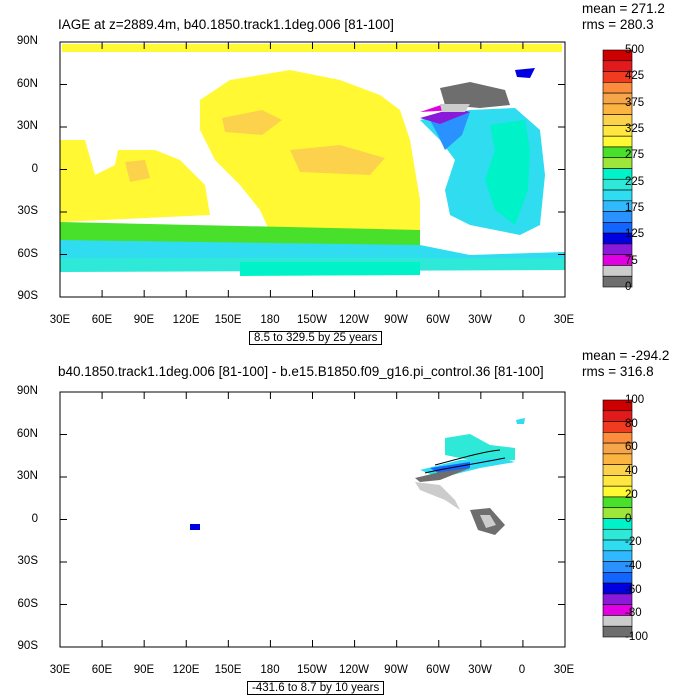  What do you see at coordinates (635, 208) in the screenshot?
I see `colorbar-tick-label: 175` at bounding box center [635, 208].